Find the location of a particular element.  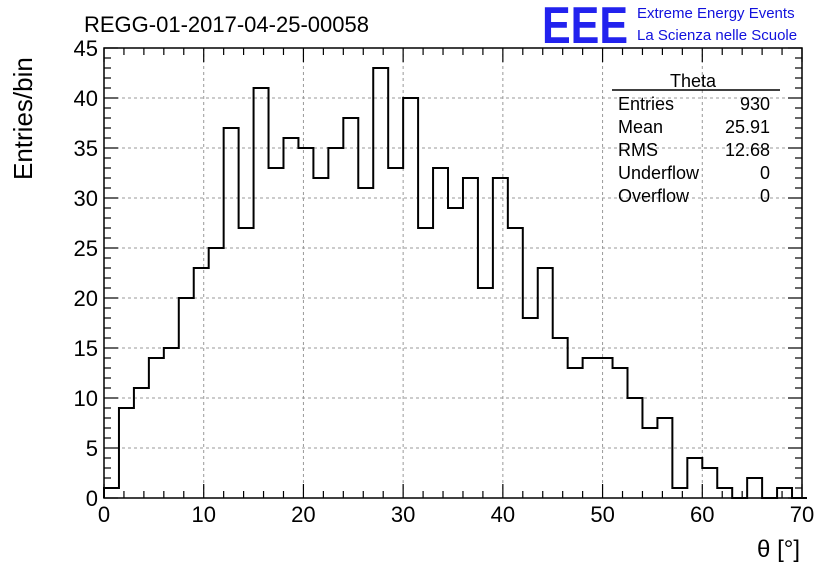

stats-value-entries: 930 is located at coordinates (755, 104).